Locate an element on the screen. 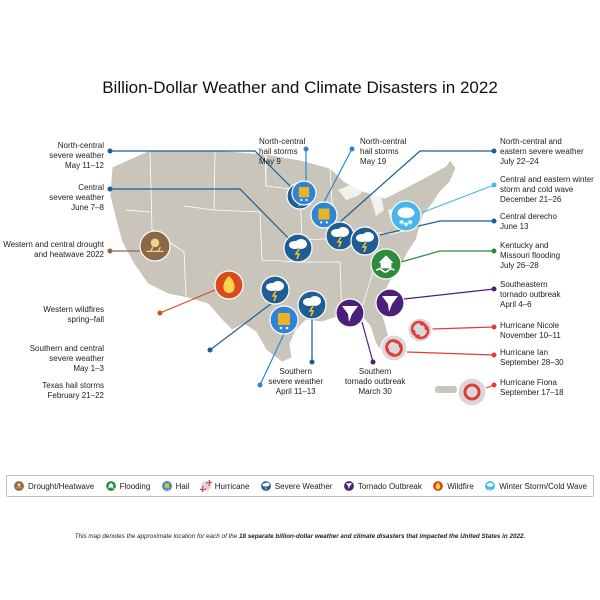  event-label: Central severe weather June 7–8 is located at coordinates (76, 198).